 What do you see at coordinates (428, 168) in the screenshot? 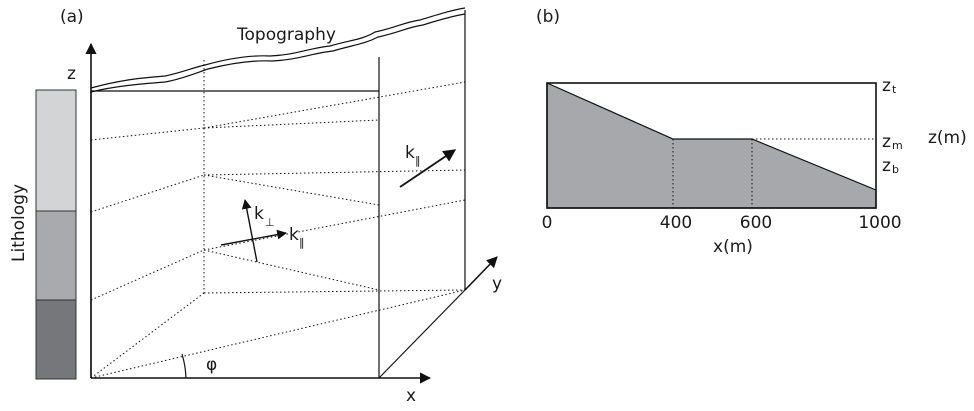
I see `k-parallel-side-arrow` at bounding box center [428, 168].